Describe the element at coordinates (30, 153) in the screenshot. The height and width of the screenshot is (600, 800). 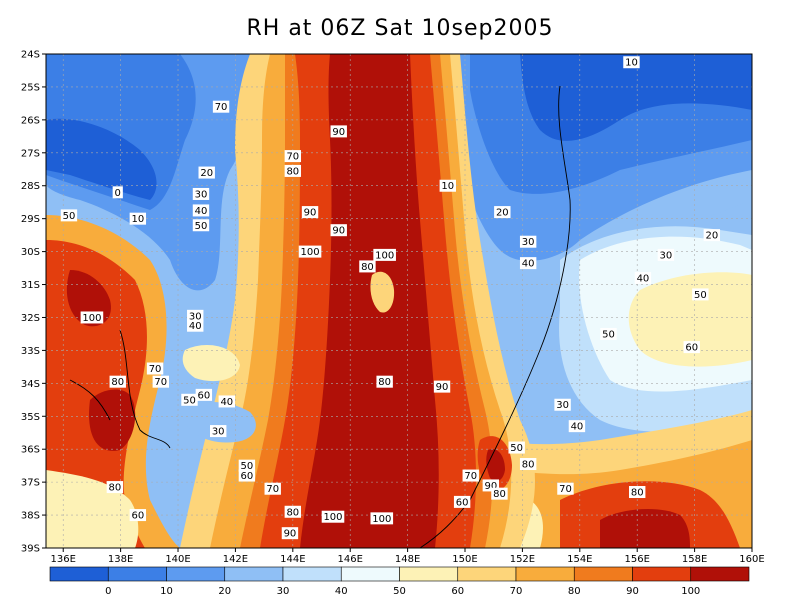
I see `lat-tick-label: 27S` at that location.